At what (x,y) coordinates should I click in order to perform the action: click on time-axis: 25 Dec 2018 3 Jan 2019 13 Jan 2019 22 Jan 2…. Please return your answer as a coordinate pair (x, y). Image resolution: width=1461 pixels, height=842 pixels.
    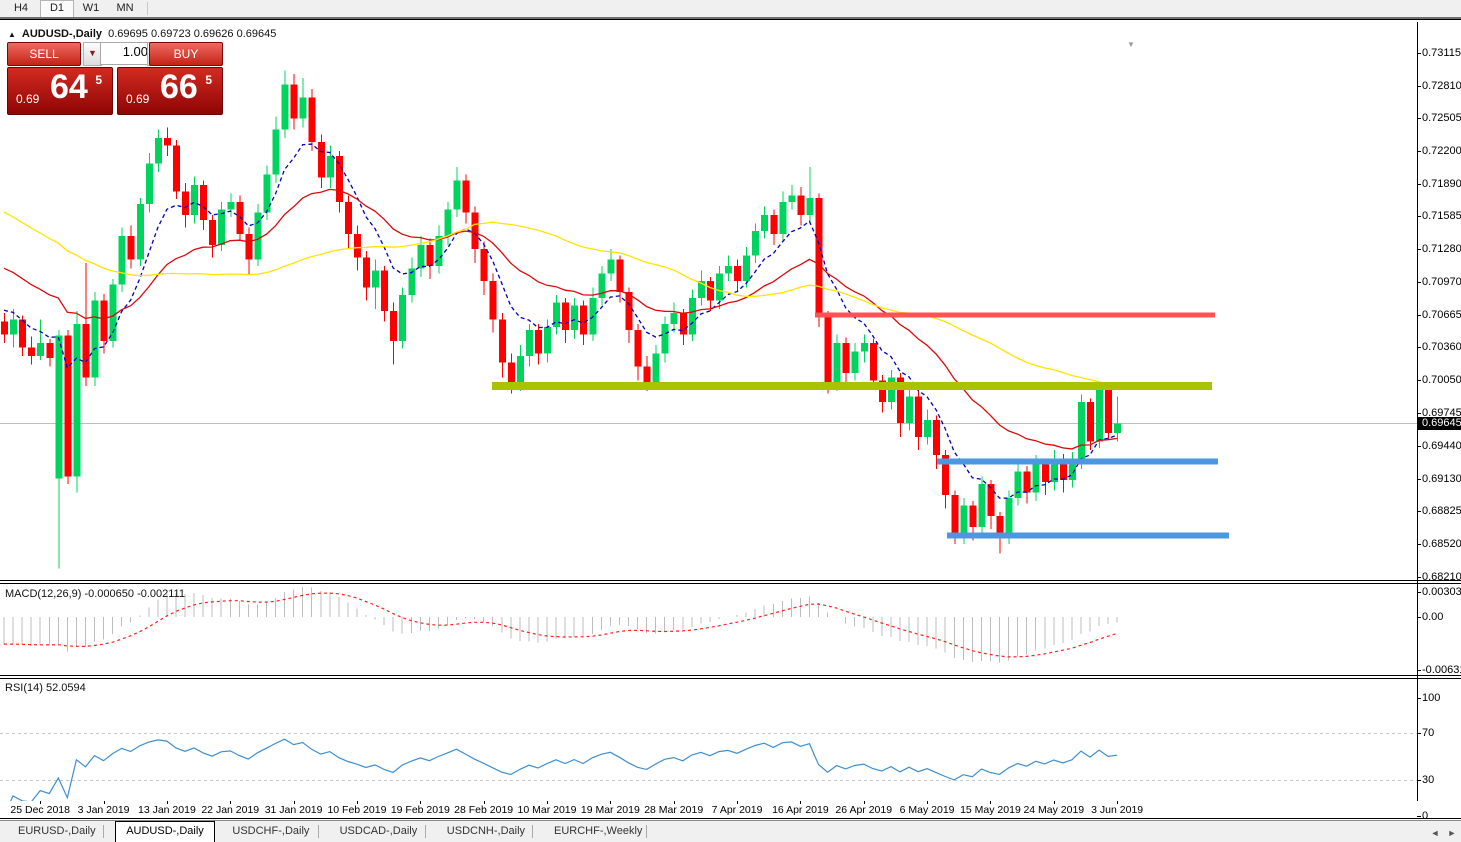
    Looking at the image, I should click on (708, 809).